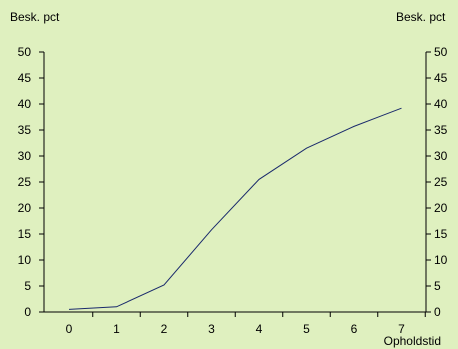  Describe the element at coordinates (25, 104) in the screenshot. I see `y-tick-label-left: 40` at that location.